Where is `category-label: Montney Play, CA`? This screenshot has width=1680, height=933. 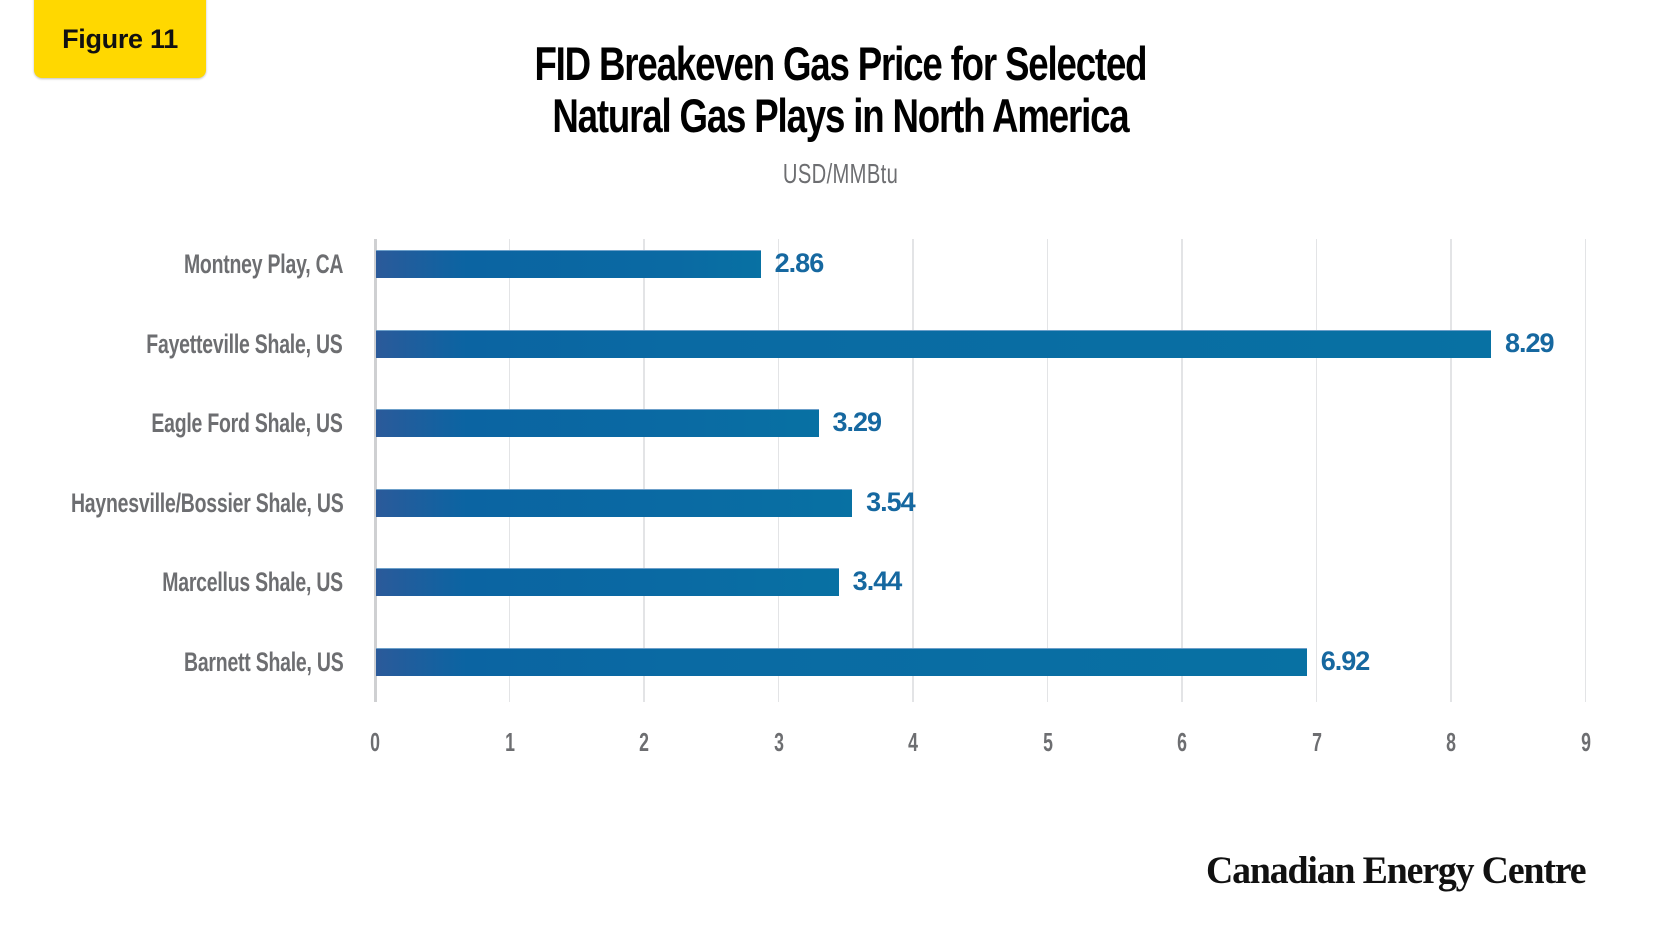
category-label: Montney Play, CA is located at coordinates (263, 264).